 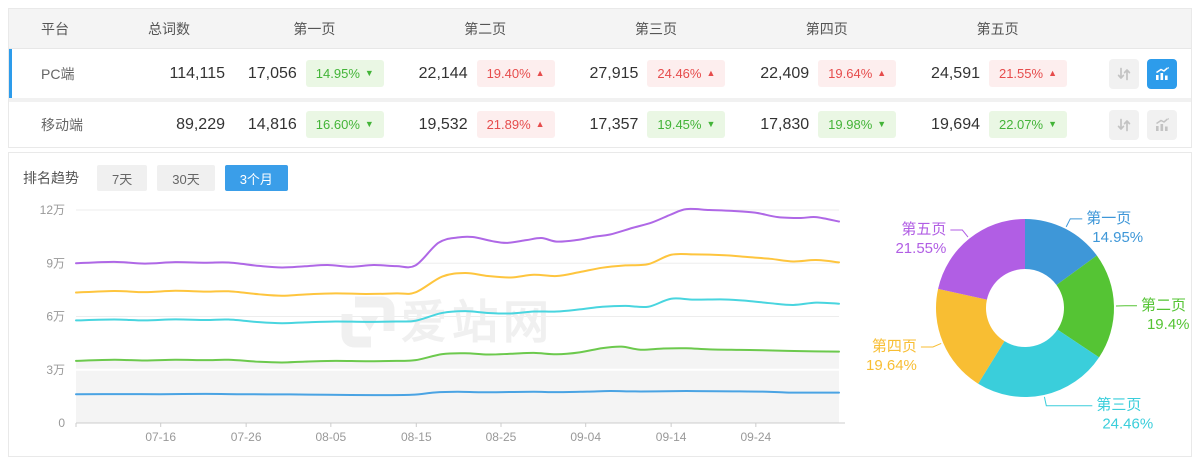 What do you see at coordinates (600, 172) in the screenshot?
I see `trend-toolbar: 排名趋势 7天 30天 3个月` at bounding box center [600, 172].